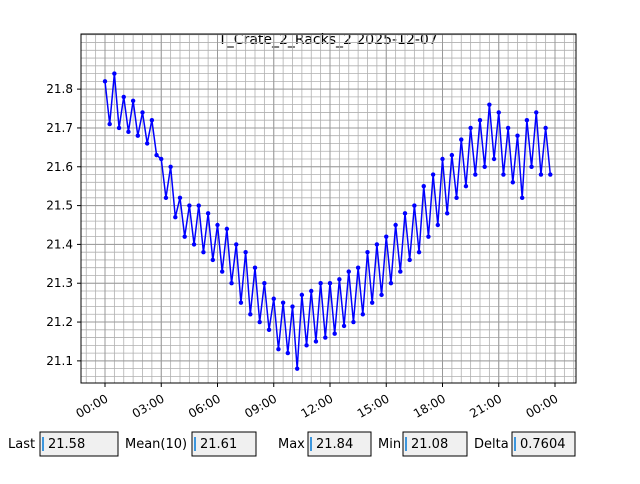  What do you see at coordinates (204, 405) in the screenshot?
I see `x-tick-label: 06:00` at bounding box center [204, 405].